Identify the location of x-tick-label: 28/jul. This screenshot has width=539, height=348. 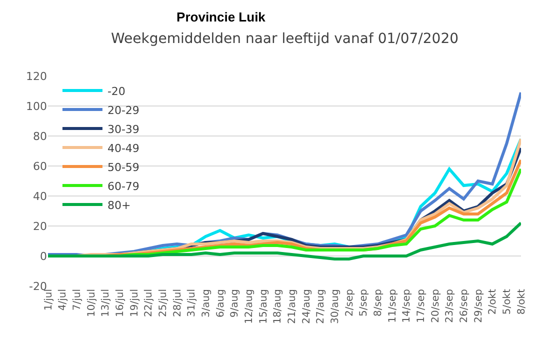
(178, 303).